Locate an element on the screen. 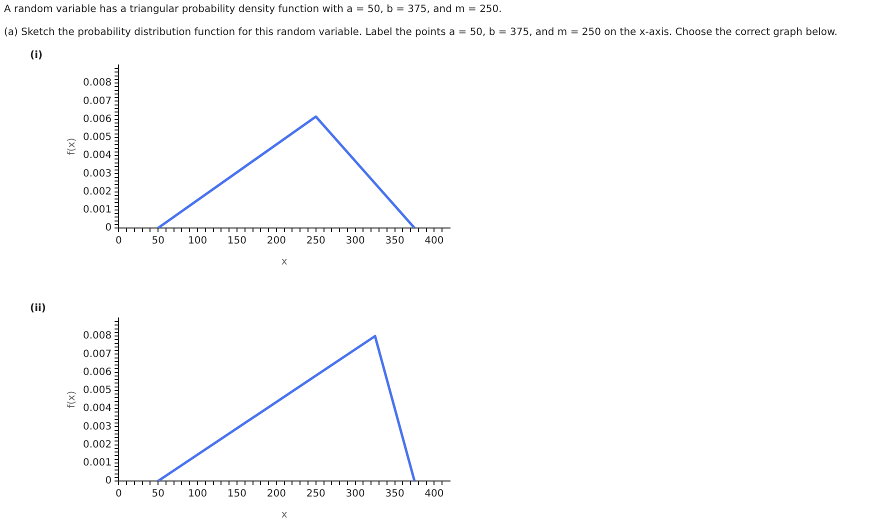  text: (ii) is located at coordinates (38, 308).